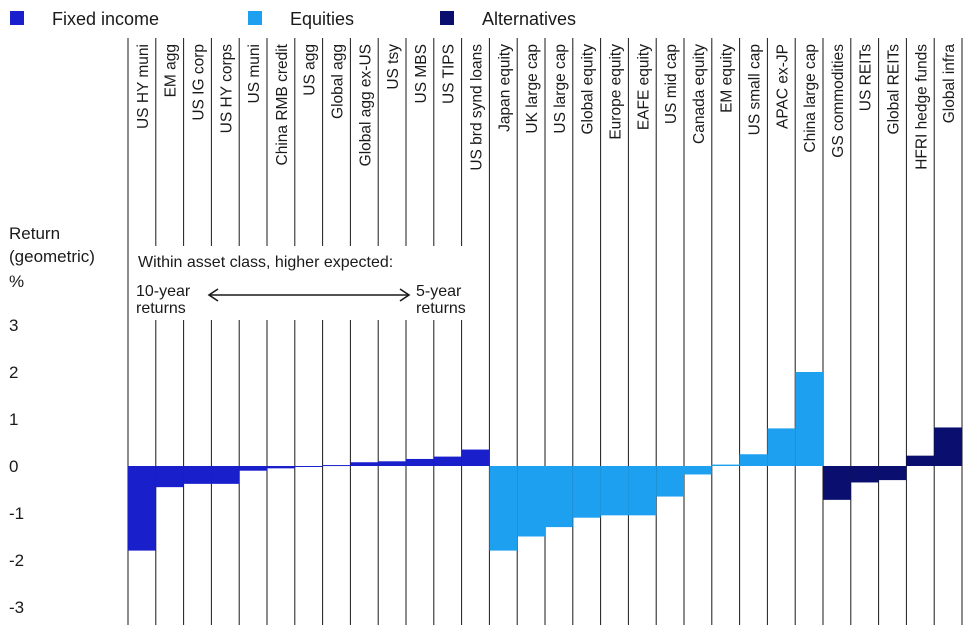 This screenshot has height=625, width=969. What do you see at coordinates (254, 73) in the screenshot?
I see `category-label: US muni` at bounding box center [254, 73].